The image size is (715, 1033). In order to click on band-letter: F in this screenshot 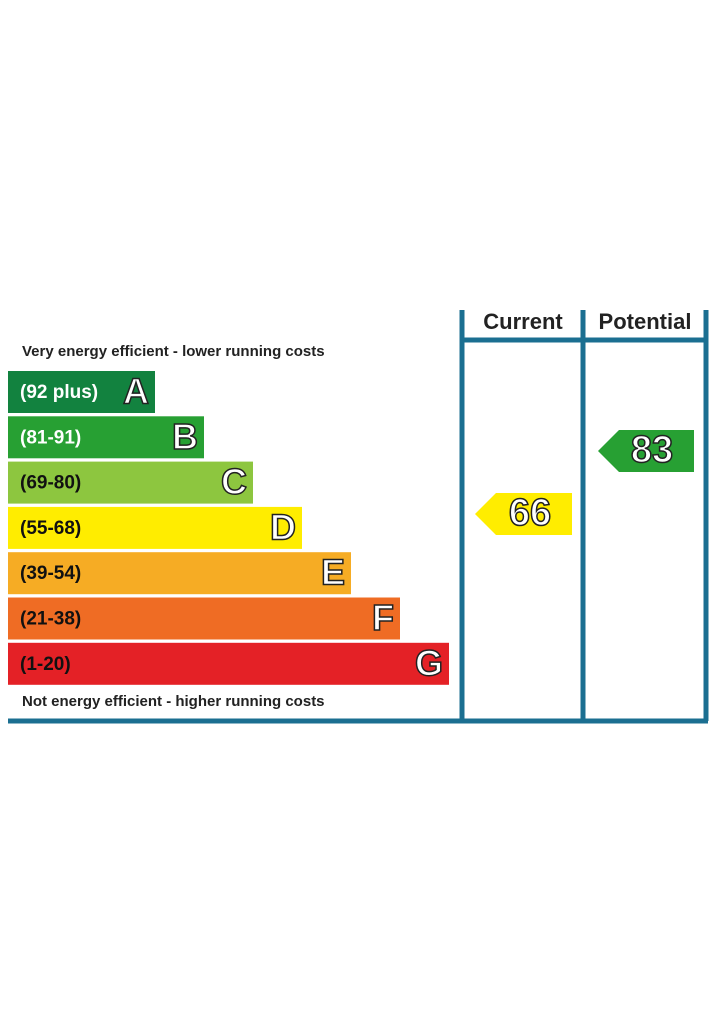, I will do `click(383, 617)`.